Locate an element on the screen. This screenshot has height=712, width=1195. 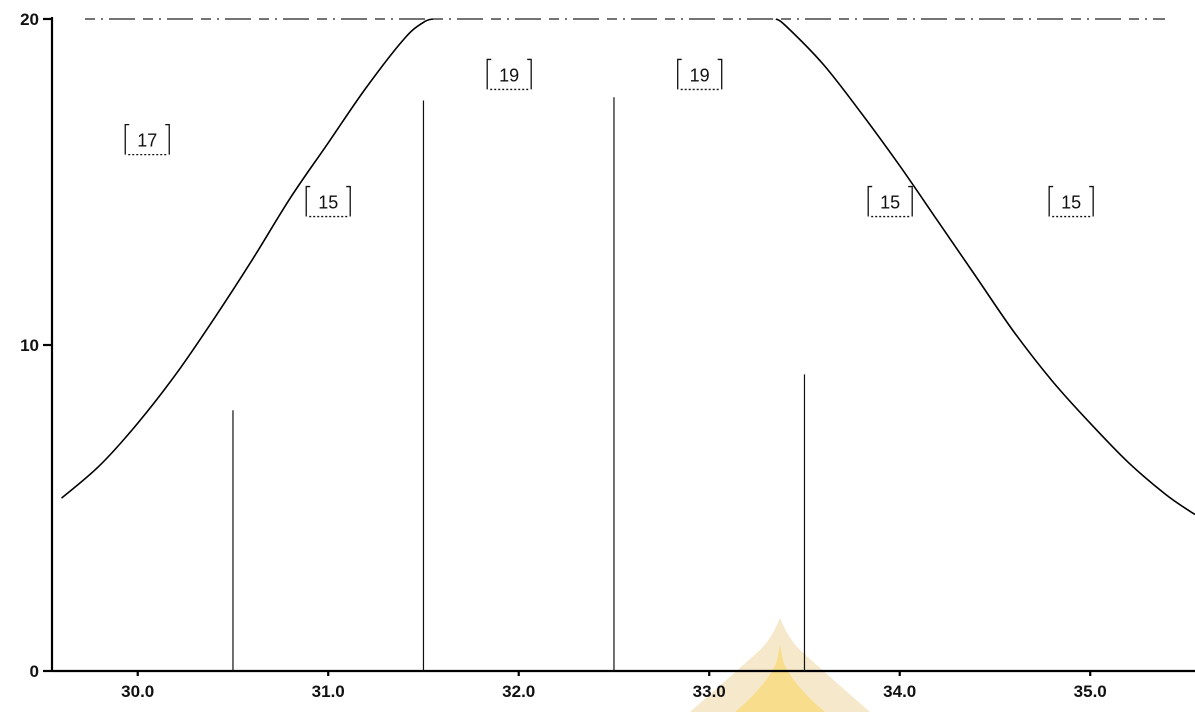
y-tick-label: 0 is located at coordinates (34, 671).